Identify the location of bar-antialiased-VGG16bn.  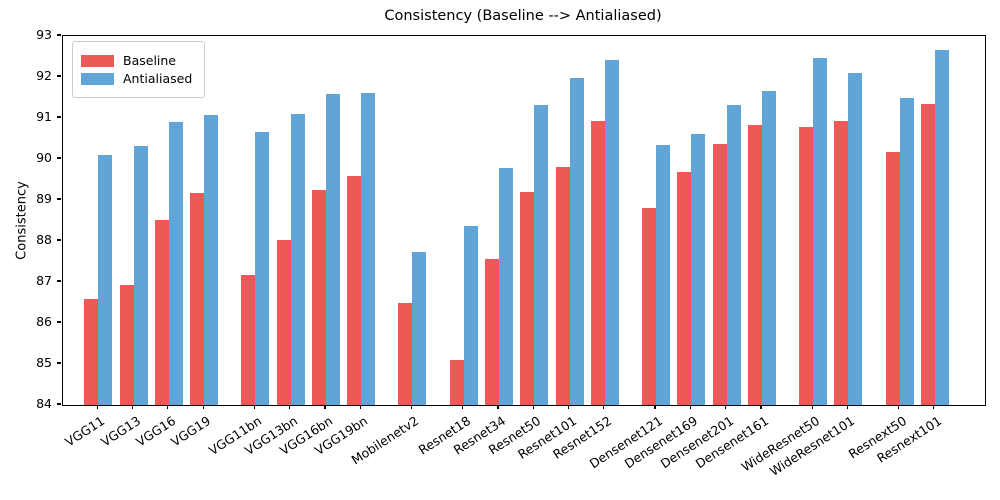
(332, 249).